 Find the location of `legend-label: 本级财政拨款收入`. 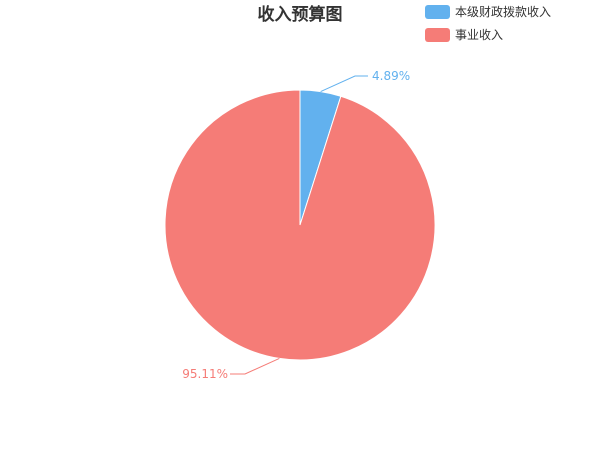

legend-label: 本级财政拨款收入 is located at coordinates (503, 12).